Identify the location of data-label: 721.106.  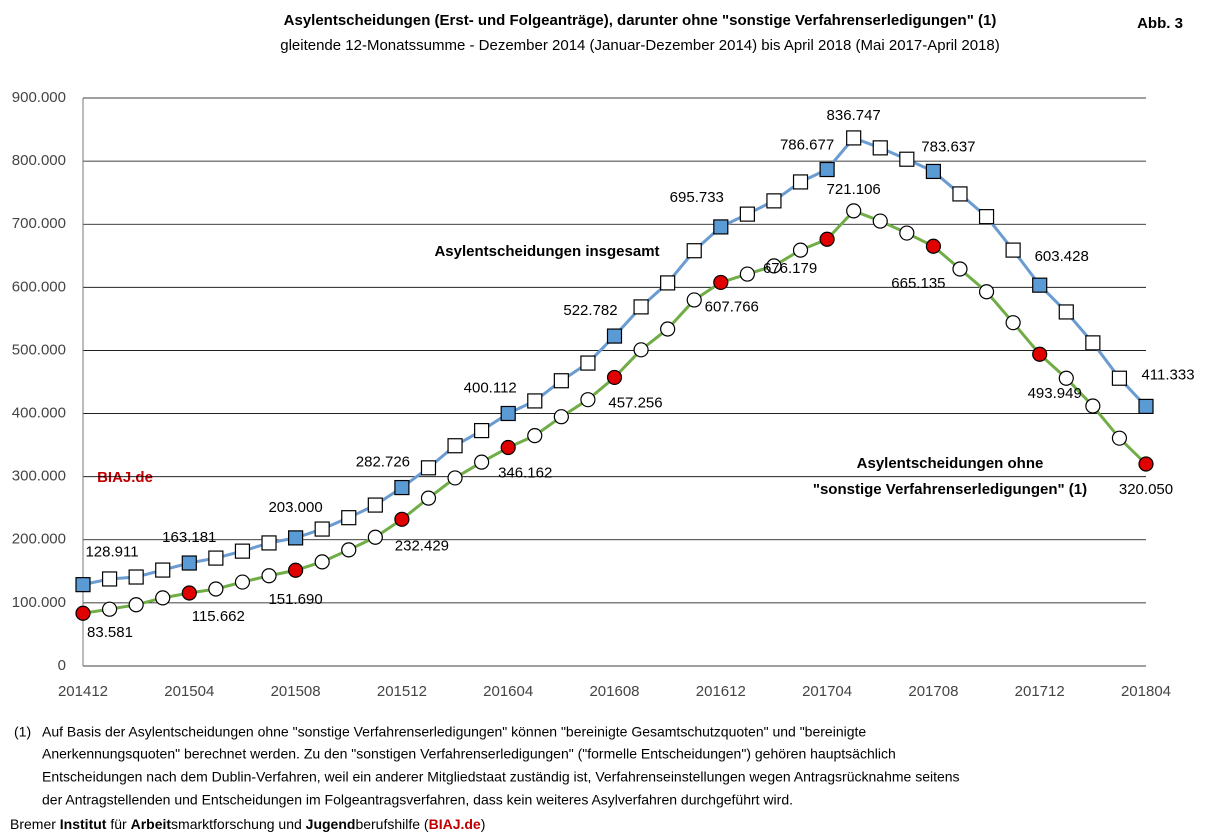
(854, 189).